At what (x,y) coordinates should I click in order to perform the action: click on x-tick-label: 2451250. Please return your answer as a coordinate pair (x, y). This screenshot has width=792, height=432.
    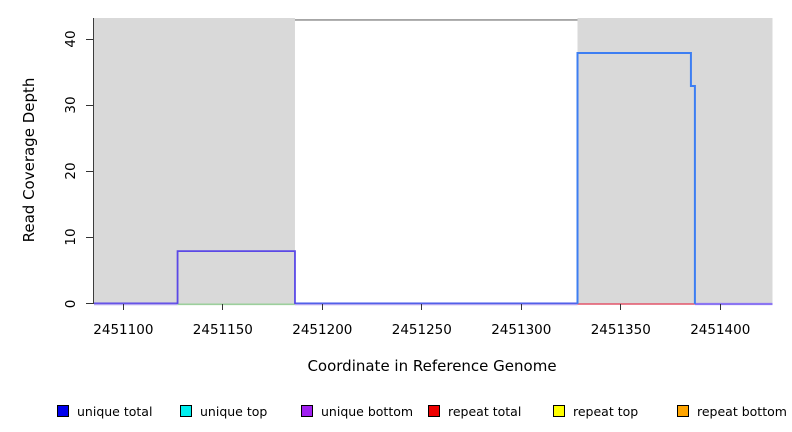
    Looking at the image, I should click on (421, 330).